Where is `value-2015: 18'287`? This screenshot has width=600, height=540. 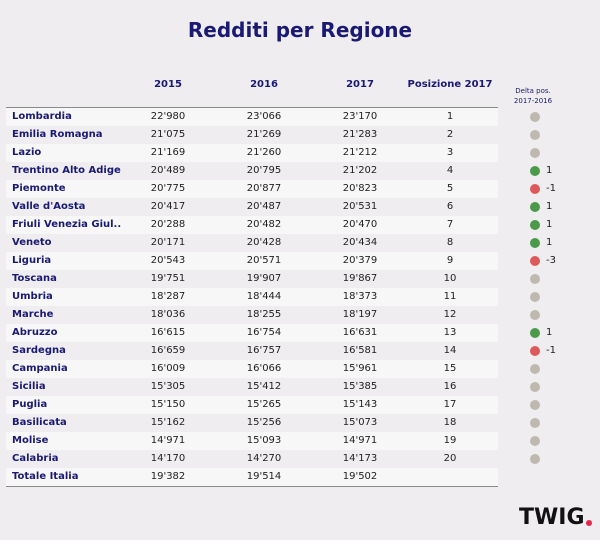
value-2015: 18'287 is located at coordinates (168, 296).